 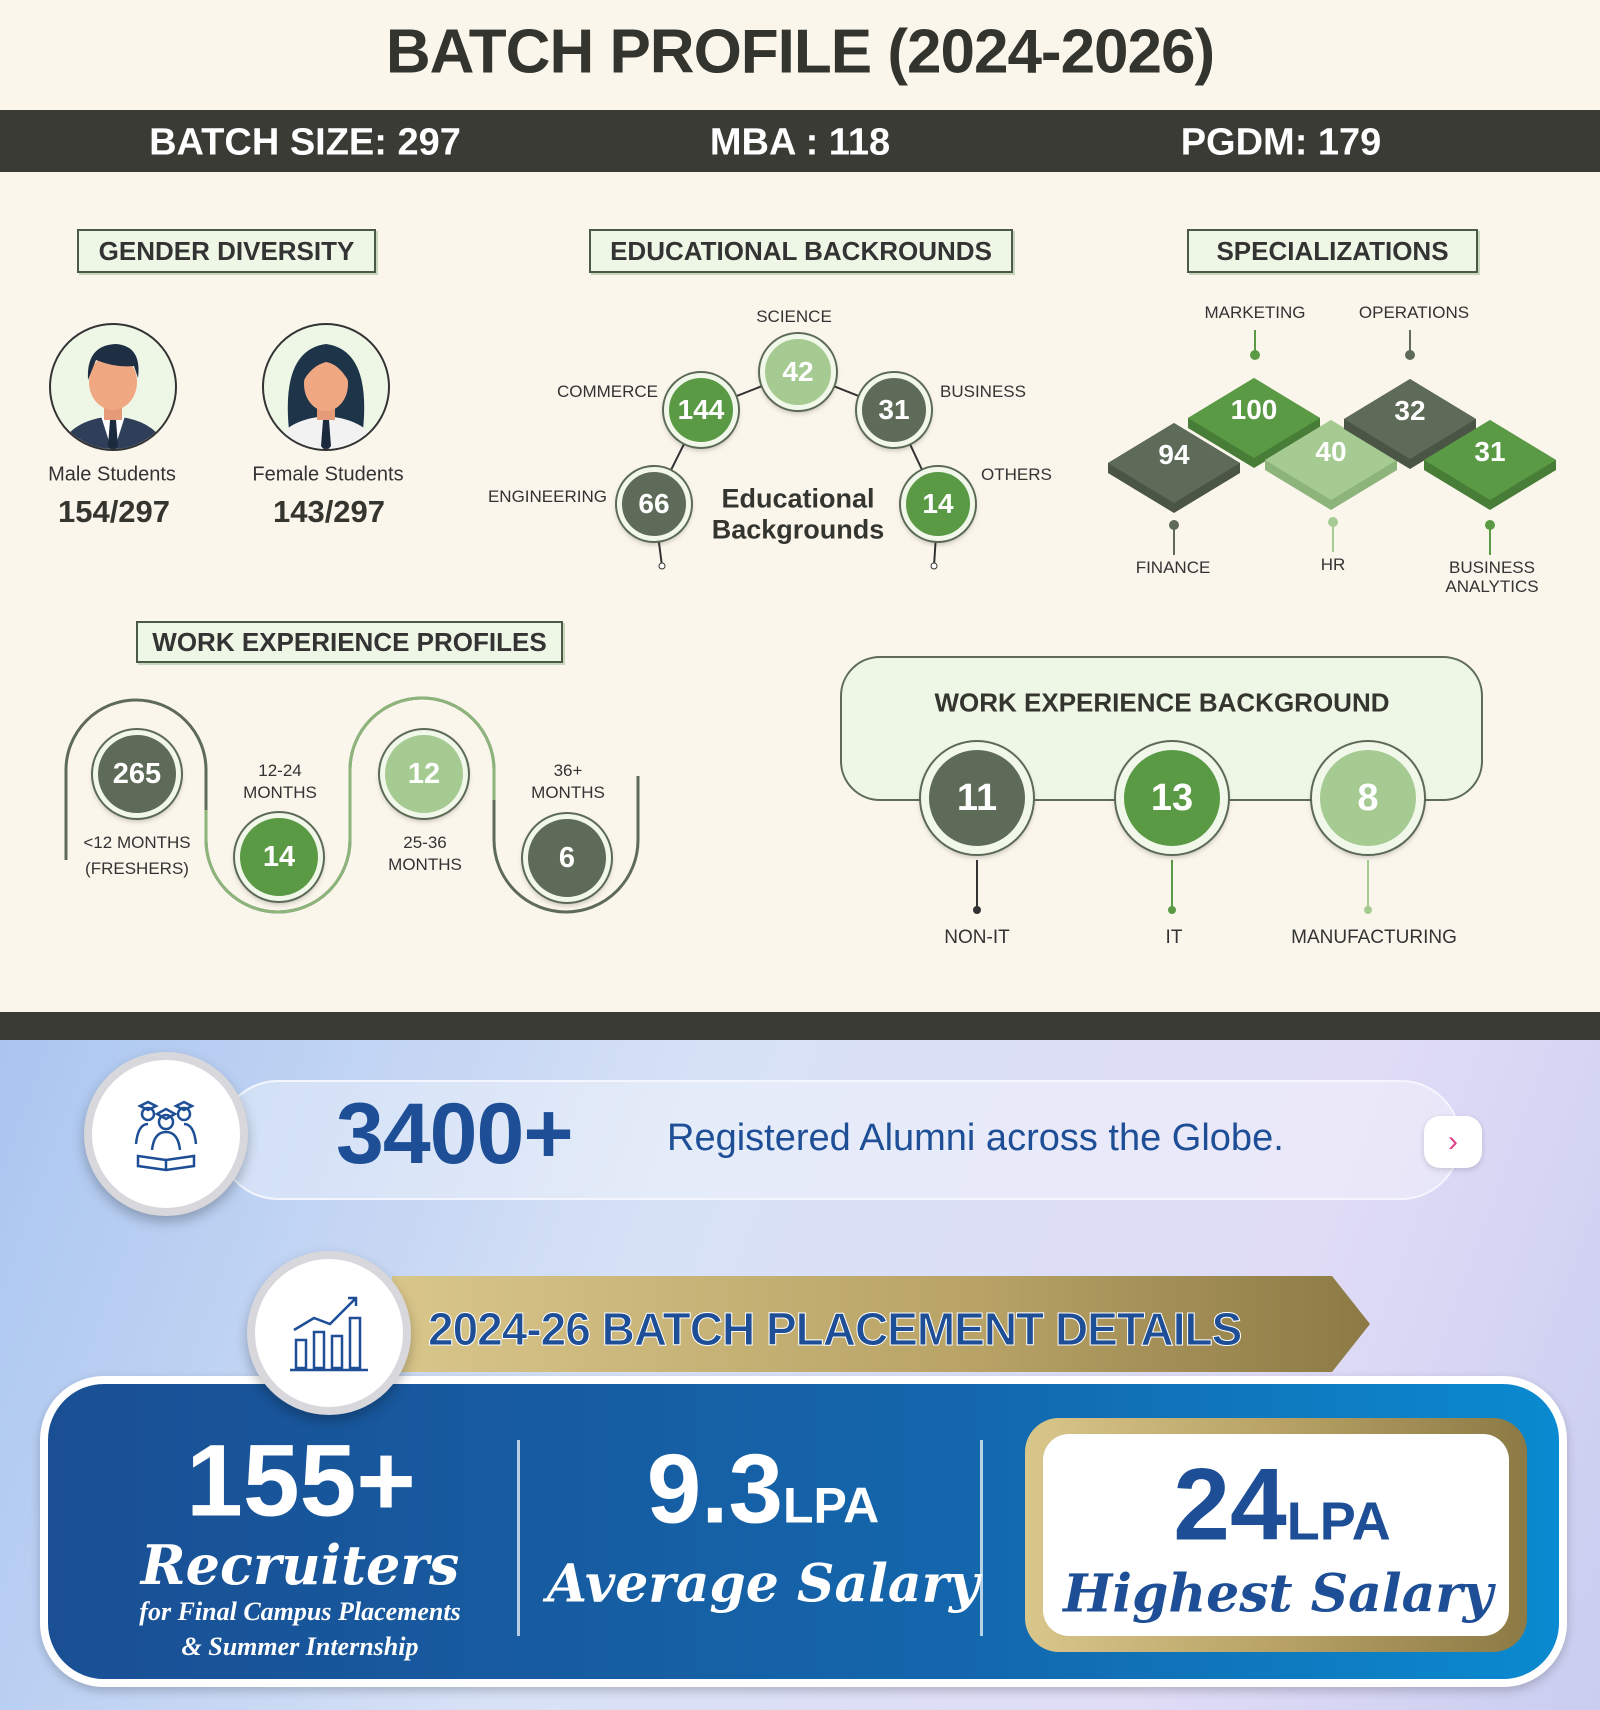 I want to click on science-circle: 42, so click(x=798, y=372).